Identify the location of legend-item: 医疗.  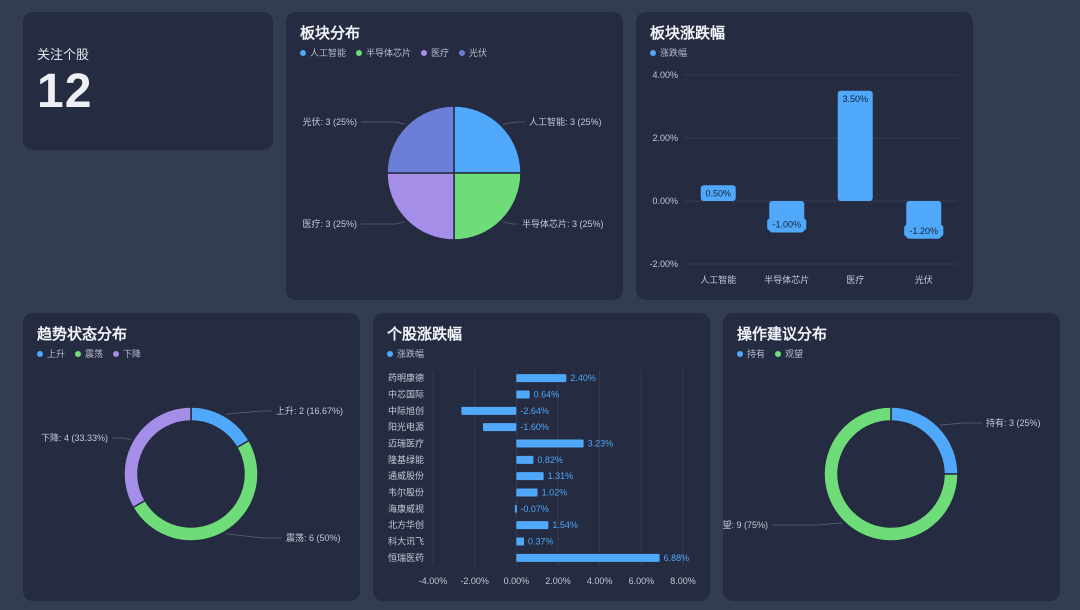
(435, 52).